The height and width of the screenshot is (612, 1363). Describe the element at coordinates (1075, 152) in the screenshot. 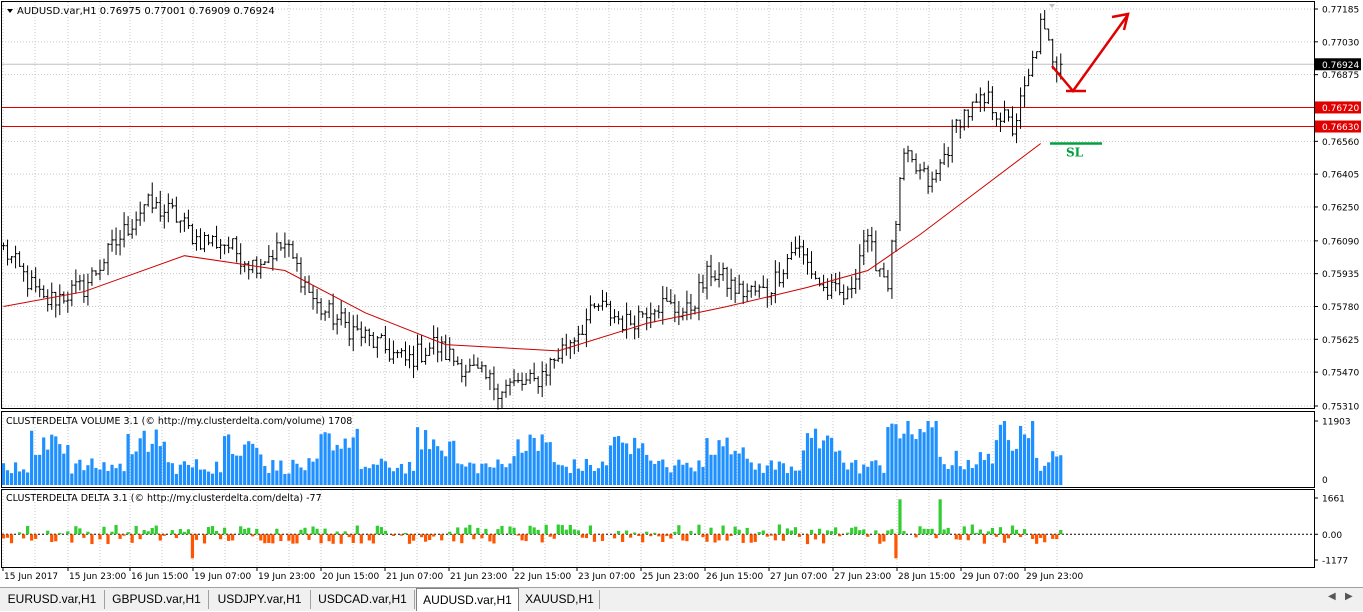

I see `stop-loss-label: SL` at that location.